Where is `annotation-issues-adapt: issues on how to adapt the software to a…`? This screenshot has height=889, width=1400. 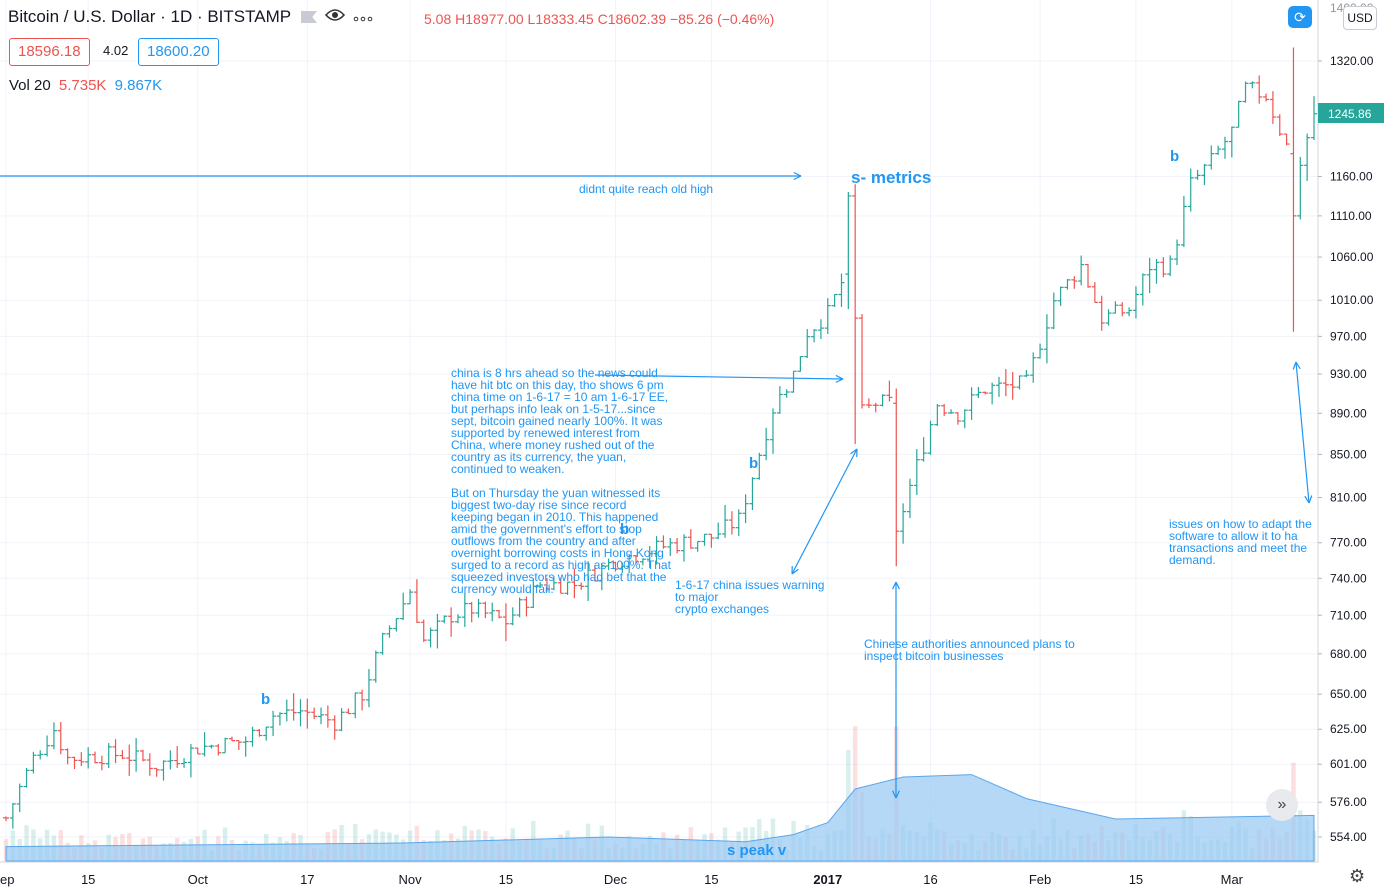 annotation-issues-adapt: issues on how to adapt the software to a… is located at coordinates (1240, 542).